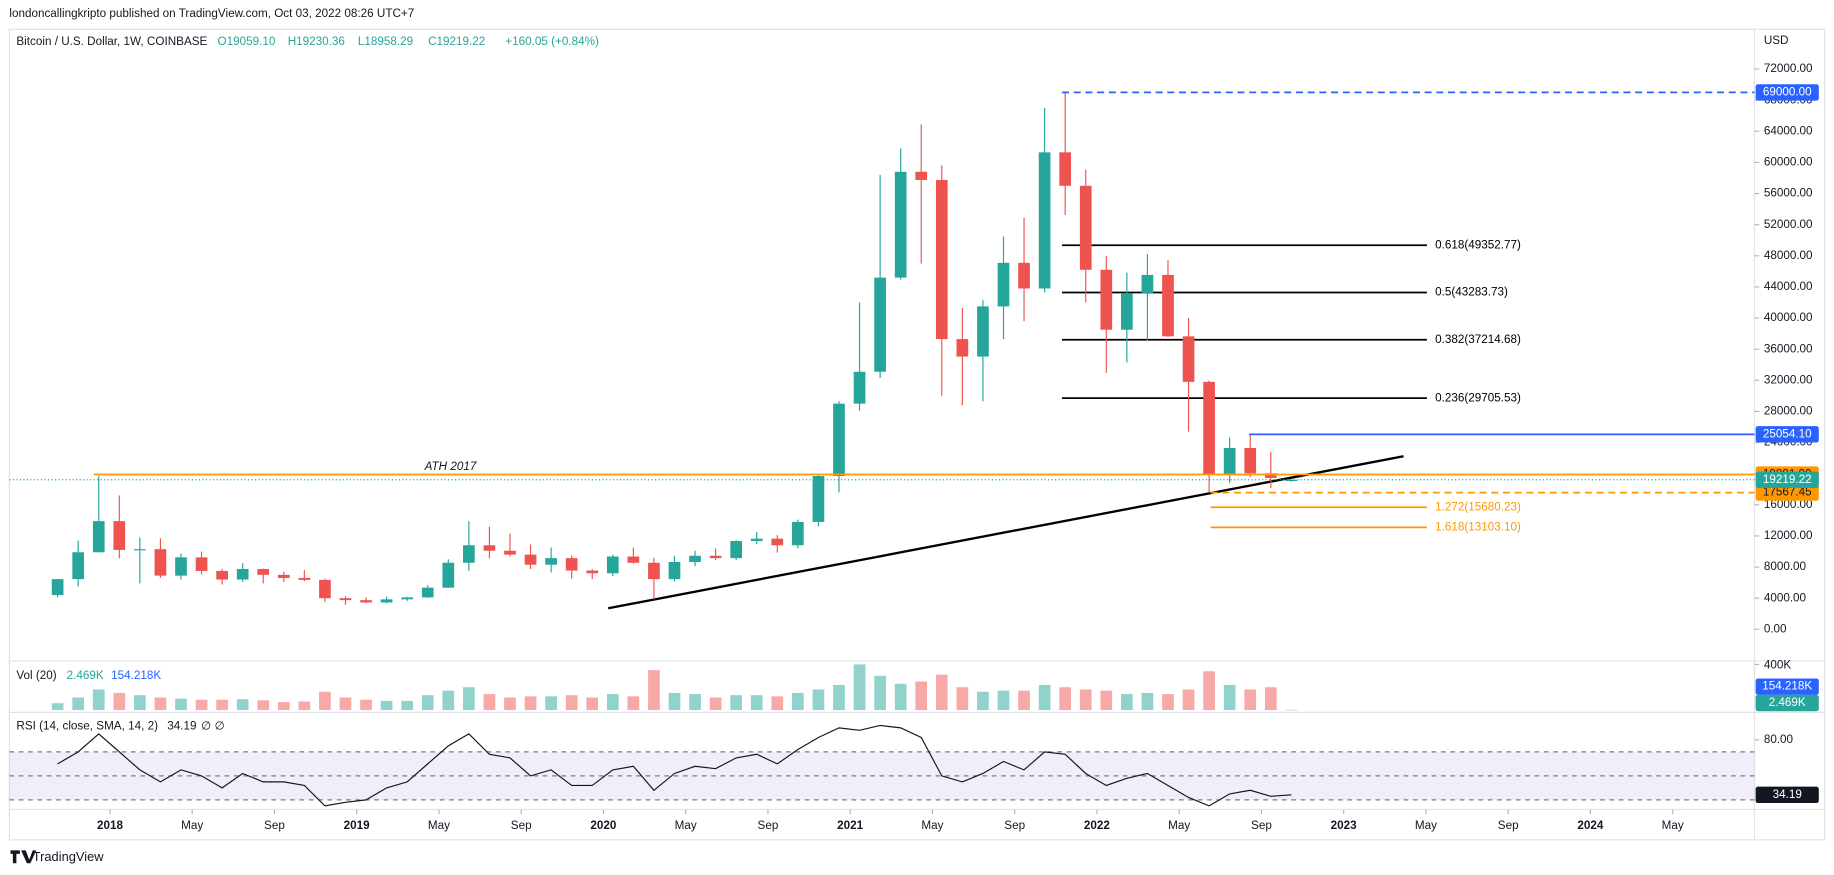 The width and height of the screenshot is (1834, 875). What do you see at coordinates (213, 725) in the screenshot?
I see `rsi-extra: ∅ ∅` at bounding box center [213, 725].